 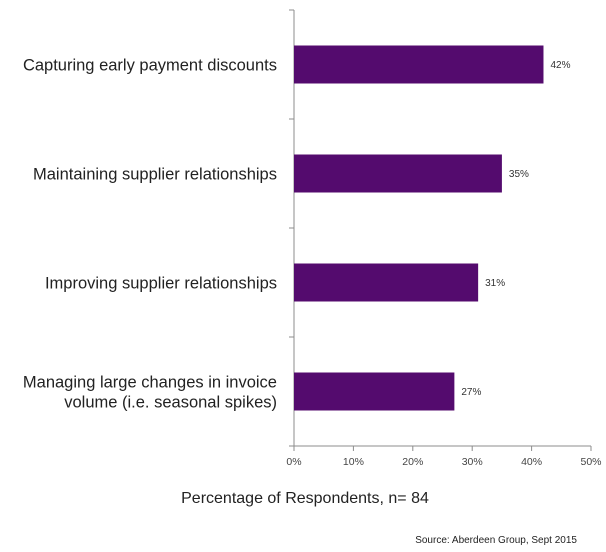 I want to click on data-label: 27%, so click(x=471, y=392).